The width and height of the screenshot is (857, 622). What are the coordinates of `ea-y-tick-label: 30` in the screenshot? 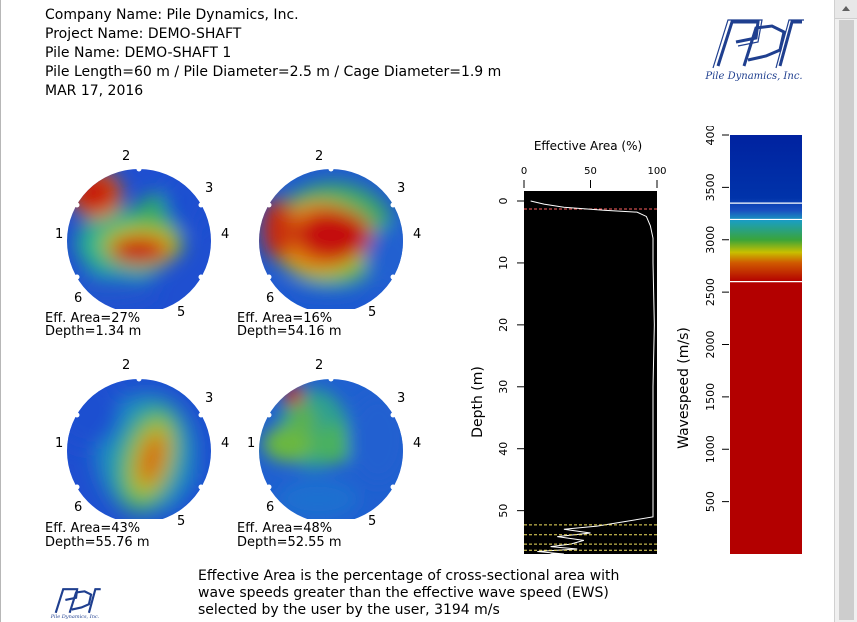 It's located at (503, 387).